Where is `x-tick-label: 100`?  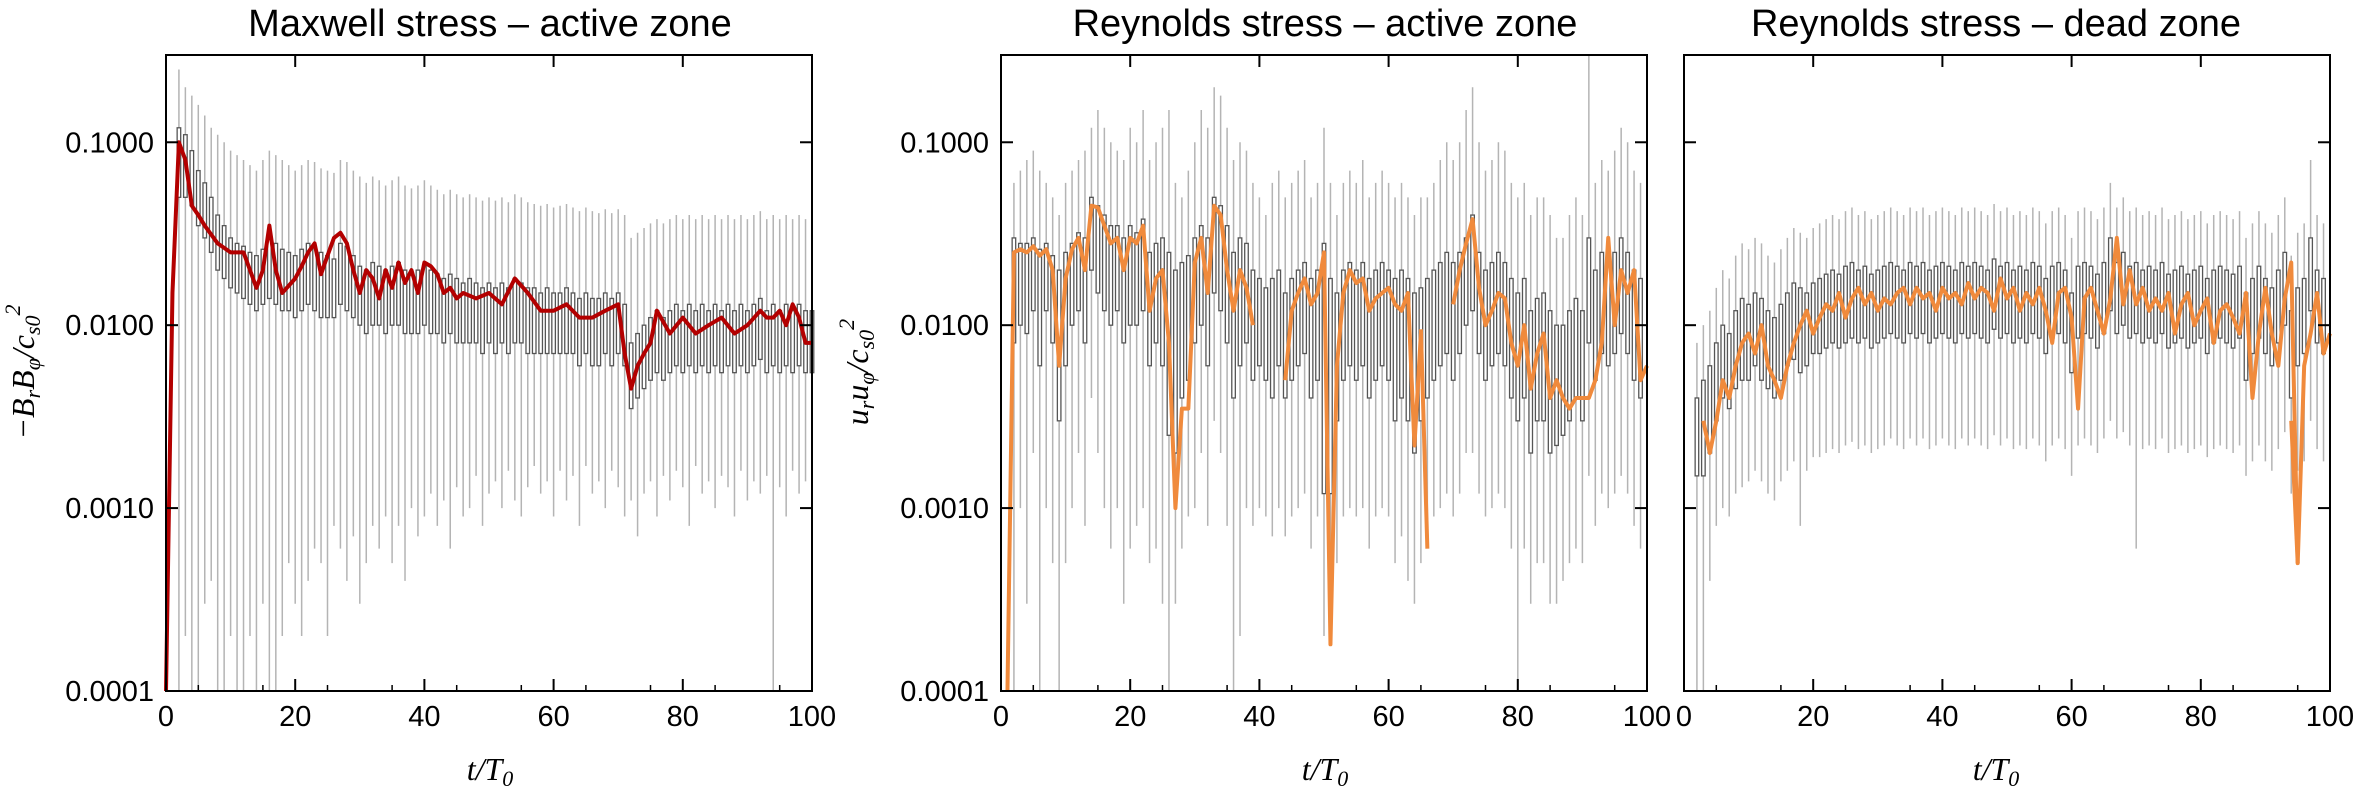 x-tick-label: 100 is located at coordinates (1647, 717).